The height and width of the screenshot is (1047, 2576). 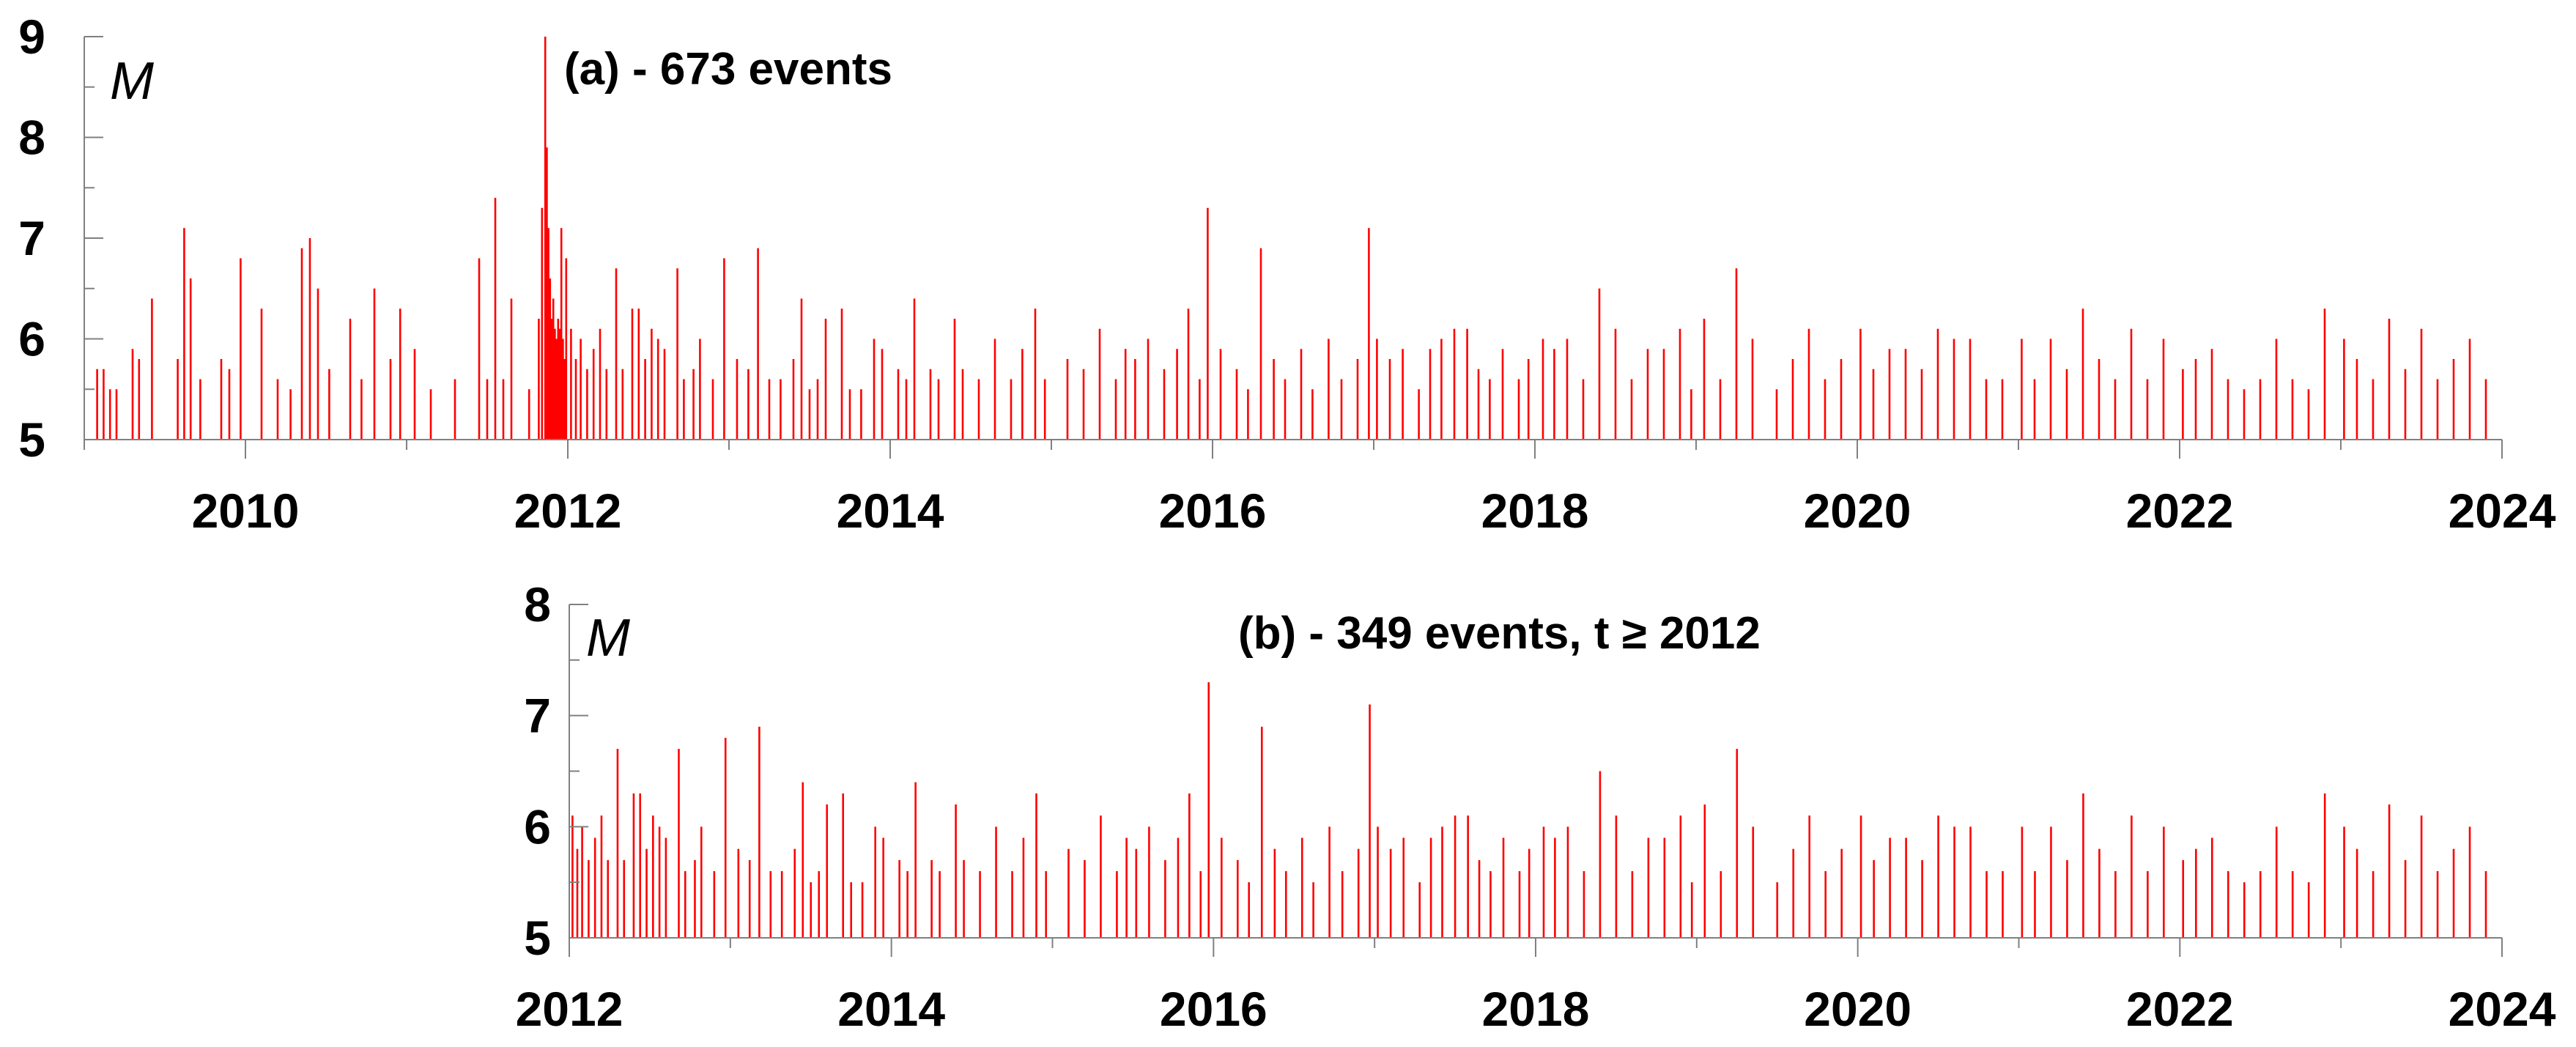 I want to click on chart-title-a: (a) - 673 events, so click(x=728, y=69).